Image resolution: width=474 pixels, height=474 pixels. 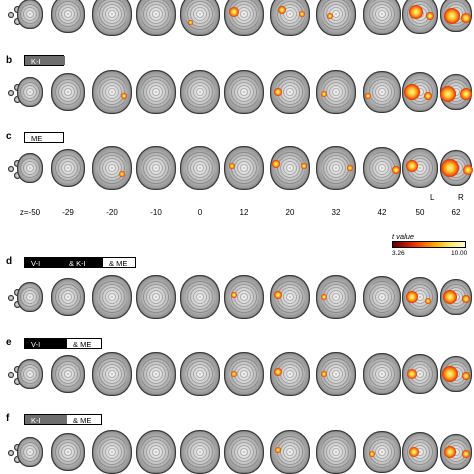 What do you see at coordinates (63, 343) in the screenshot?
I see `condition-label-e: V-I & ME` at bounding box center [63, 343].